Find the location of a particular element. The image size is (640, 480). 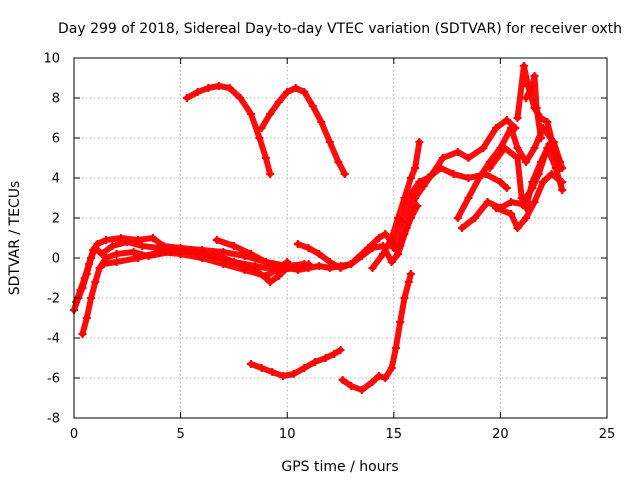

series-arc-g is located at coordinates (396, 205).